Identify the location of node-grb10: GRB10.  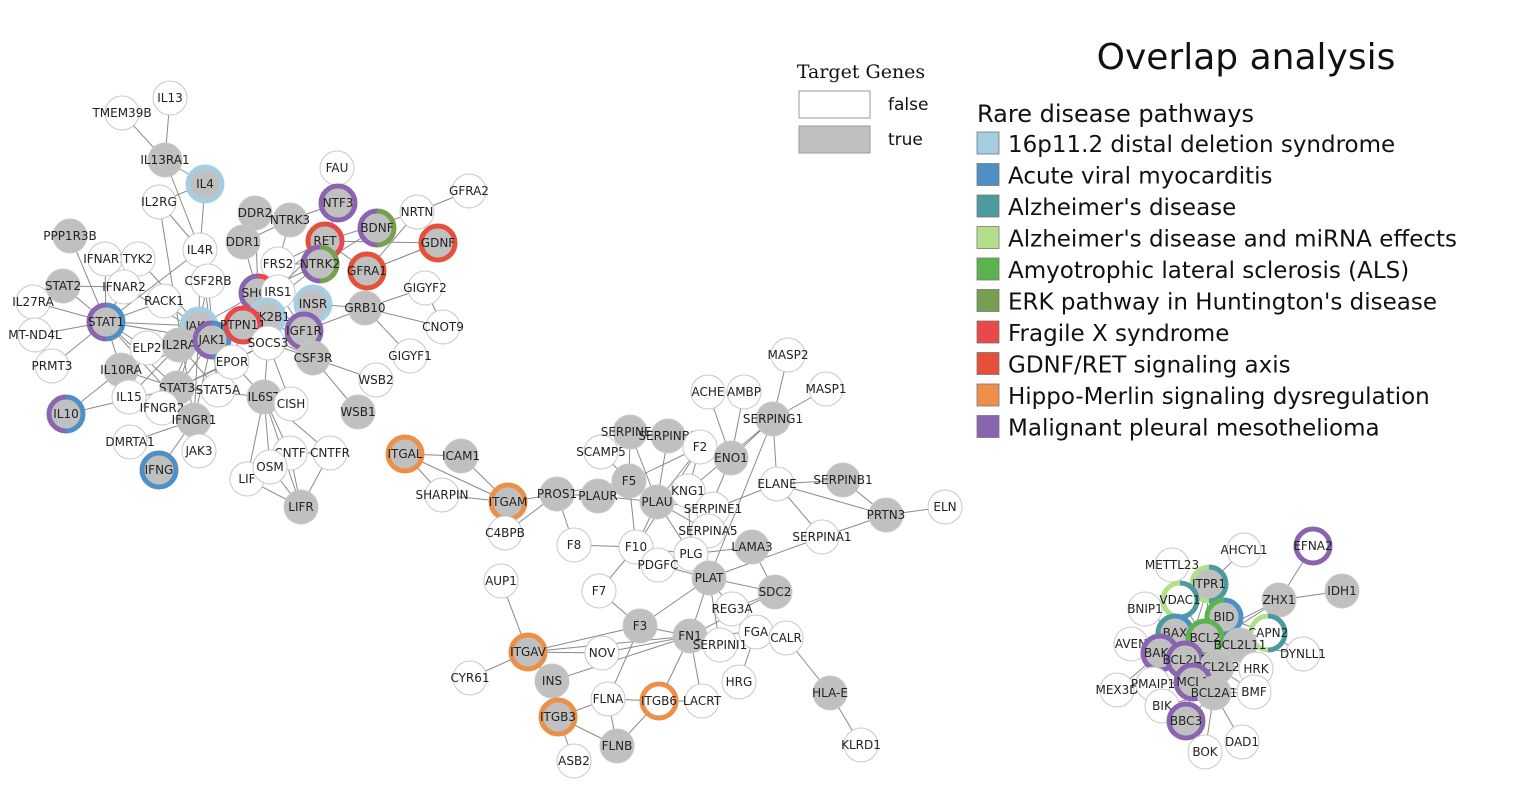
(365, 308).